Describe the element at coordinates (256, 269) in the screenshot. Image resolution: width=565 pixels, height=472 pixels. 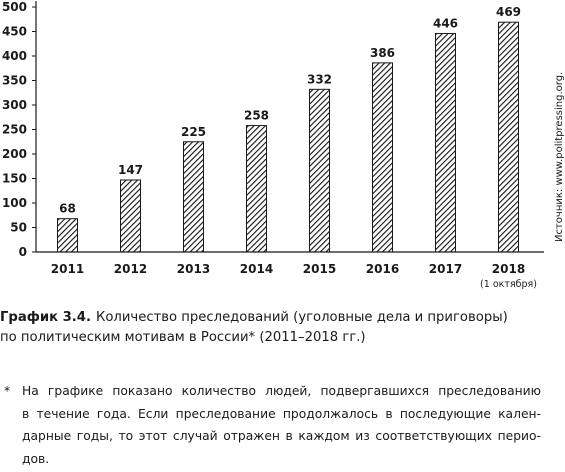
I see `x-tick-label: 2014` at that location.